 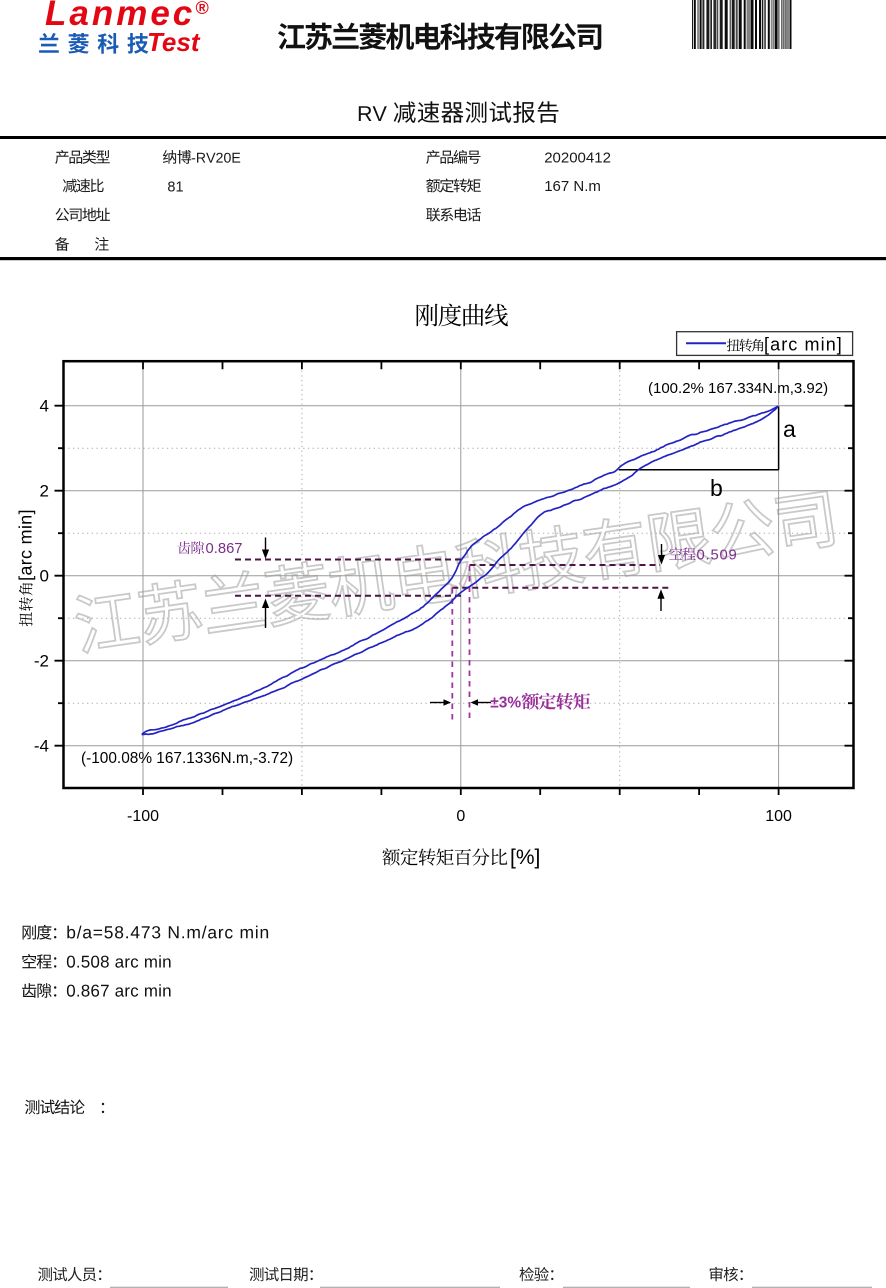 What do you see at coordinates (187, 758) in the screenshot?
I see `svg-text: (-100.08% 167.1336N.m,-3.72)` at bounding box center [187, 758].